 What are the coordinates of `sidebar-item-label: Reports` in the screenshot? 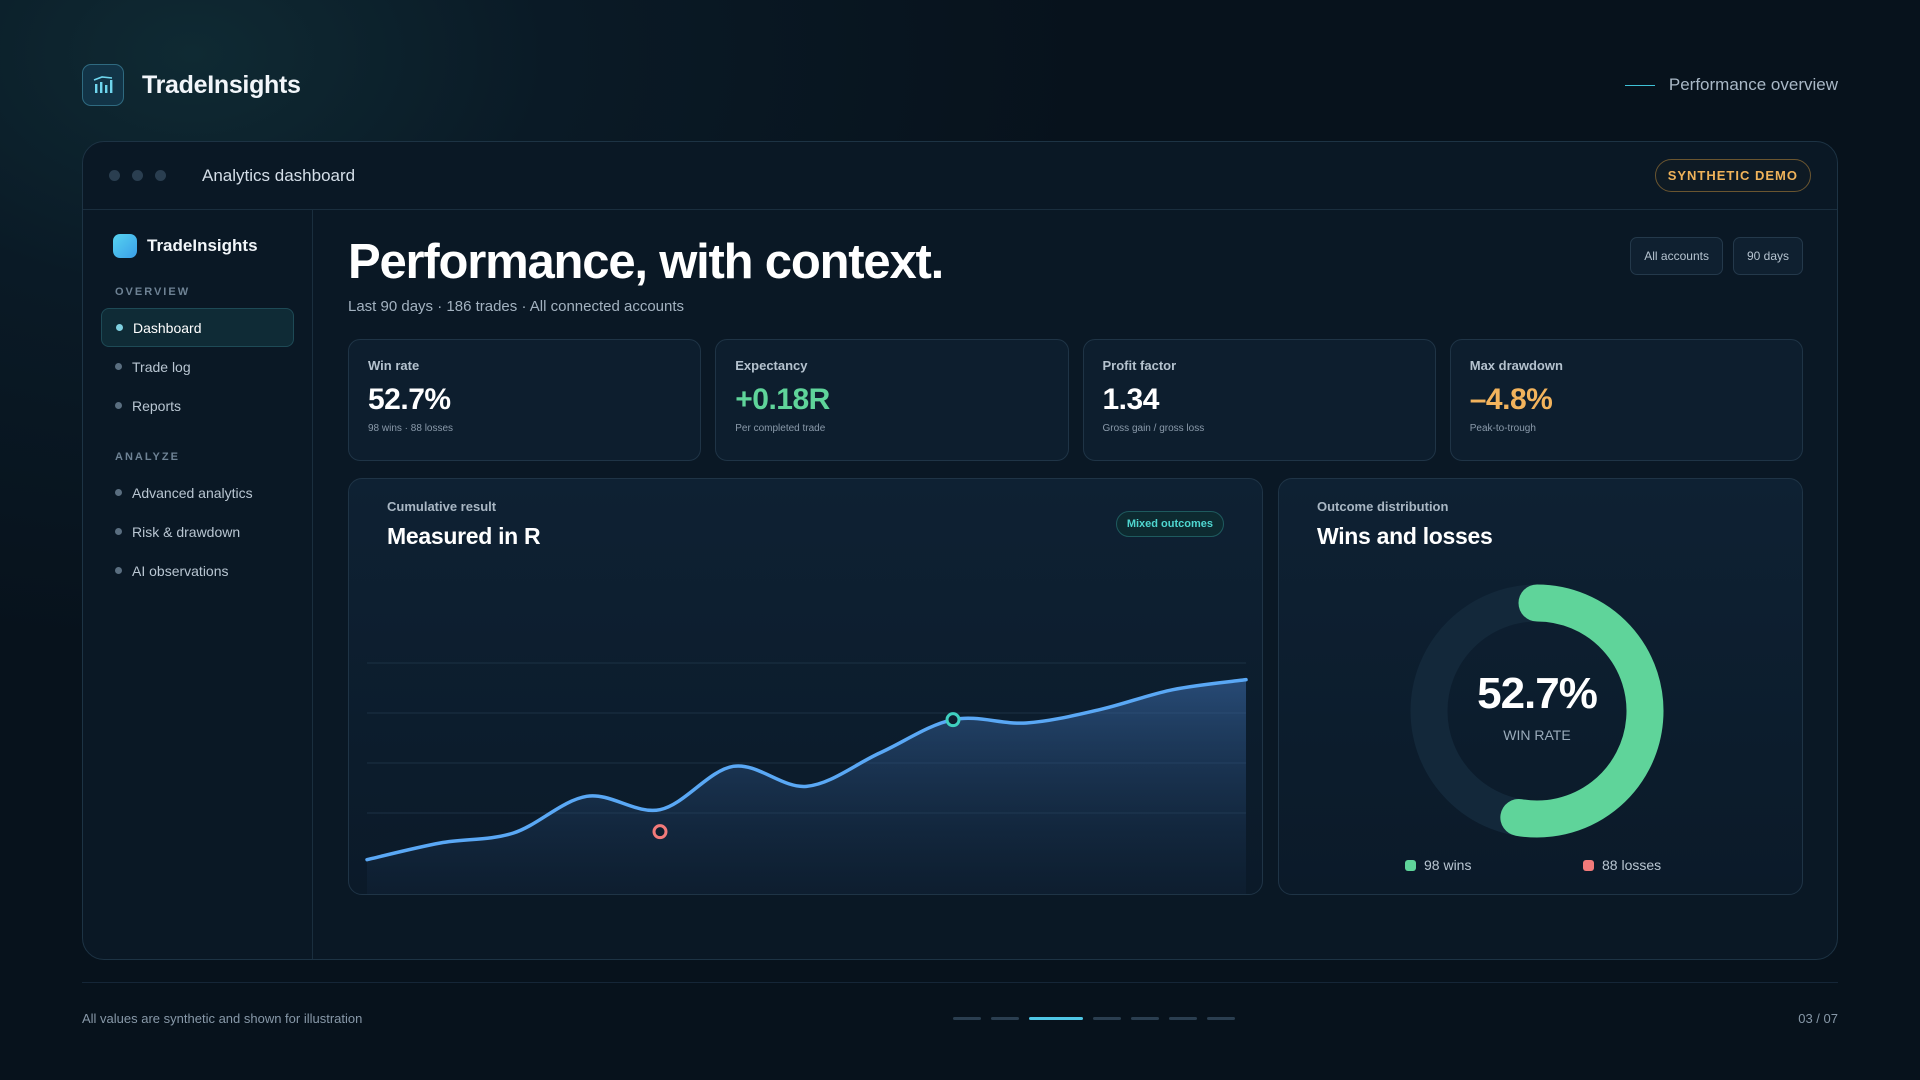 It's located at (157, 405).